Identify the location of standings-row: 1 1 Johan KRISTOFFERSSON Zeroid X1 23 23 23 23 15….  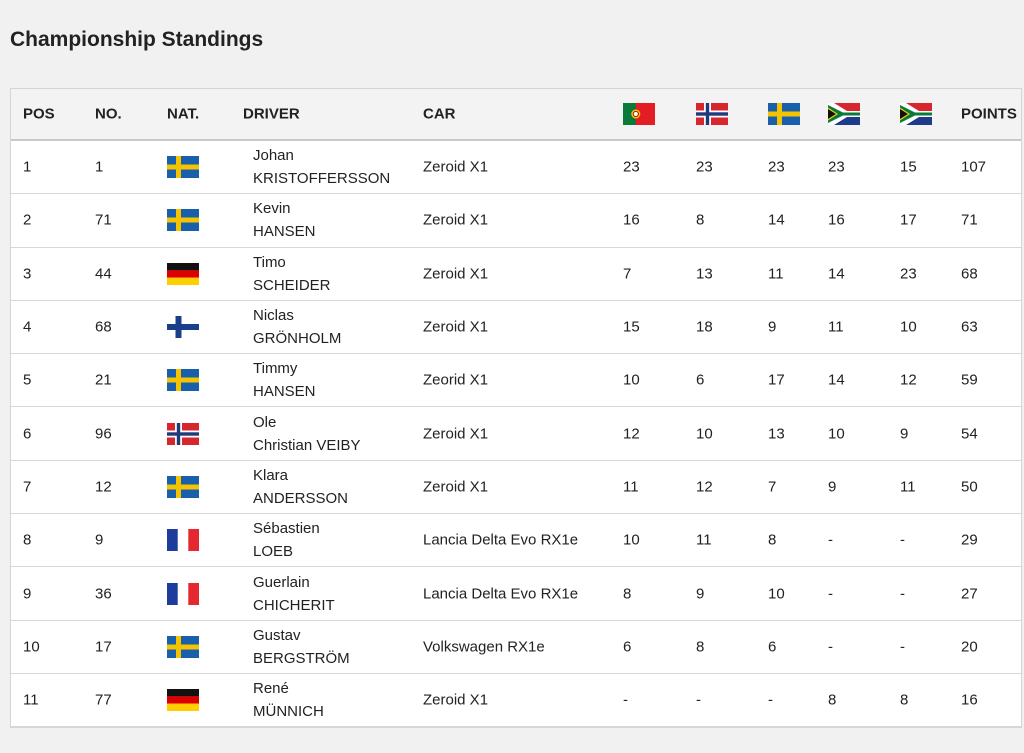
(516, 168).